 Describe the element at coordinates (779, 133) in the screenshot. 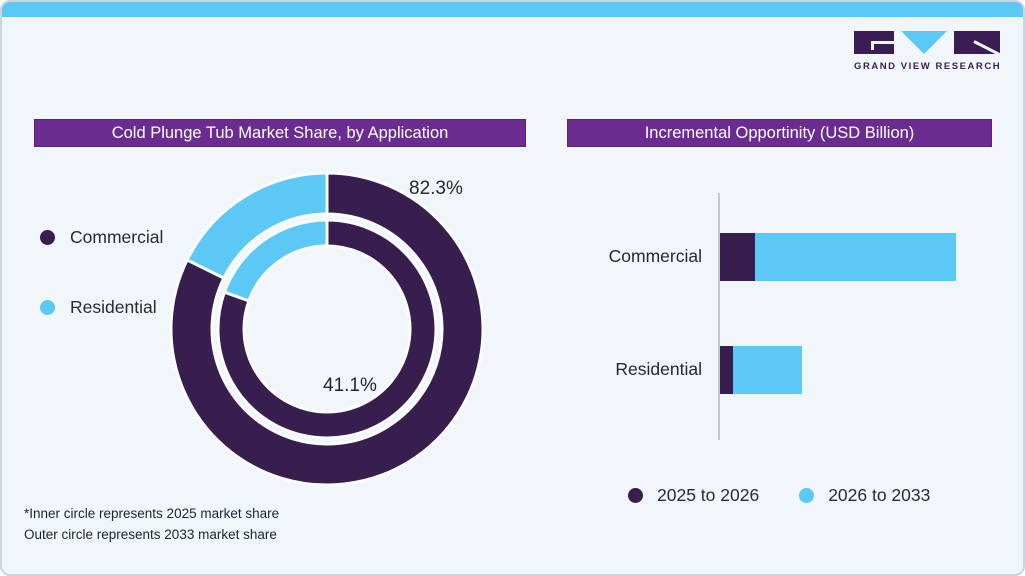

I see `right-chart-title: Incremental Opportinity (USD Billion)` at that location.